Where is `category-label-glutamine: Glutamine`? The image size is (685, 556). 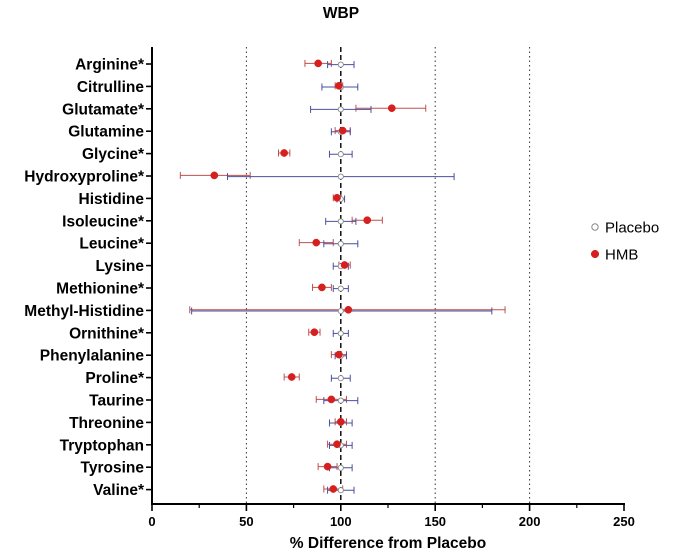
category-label-glutamine: Glutamine is located at coordinates (106, 132).